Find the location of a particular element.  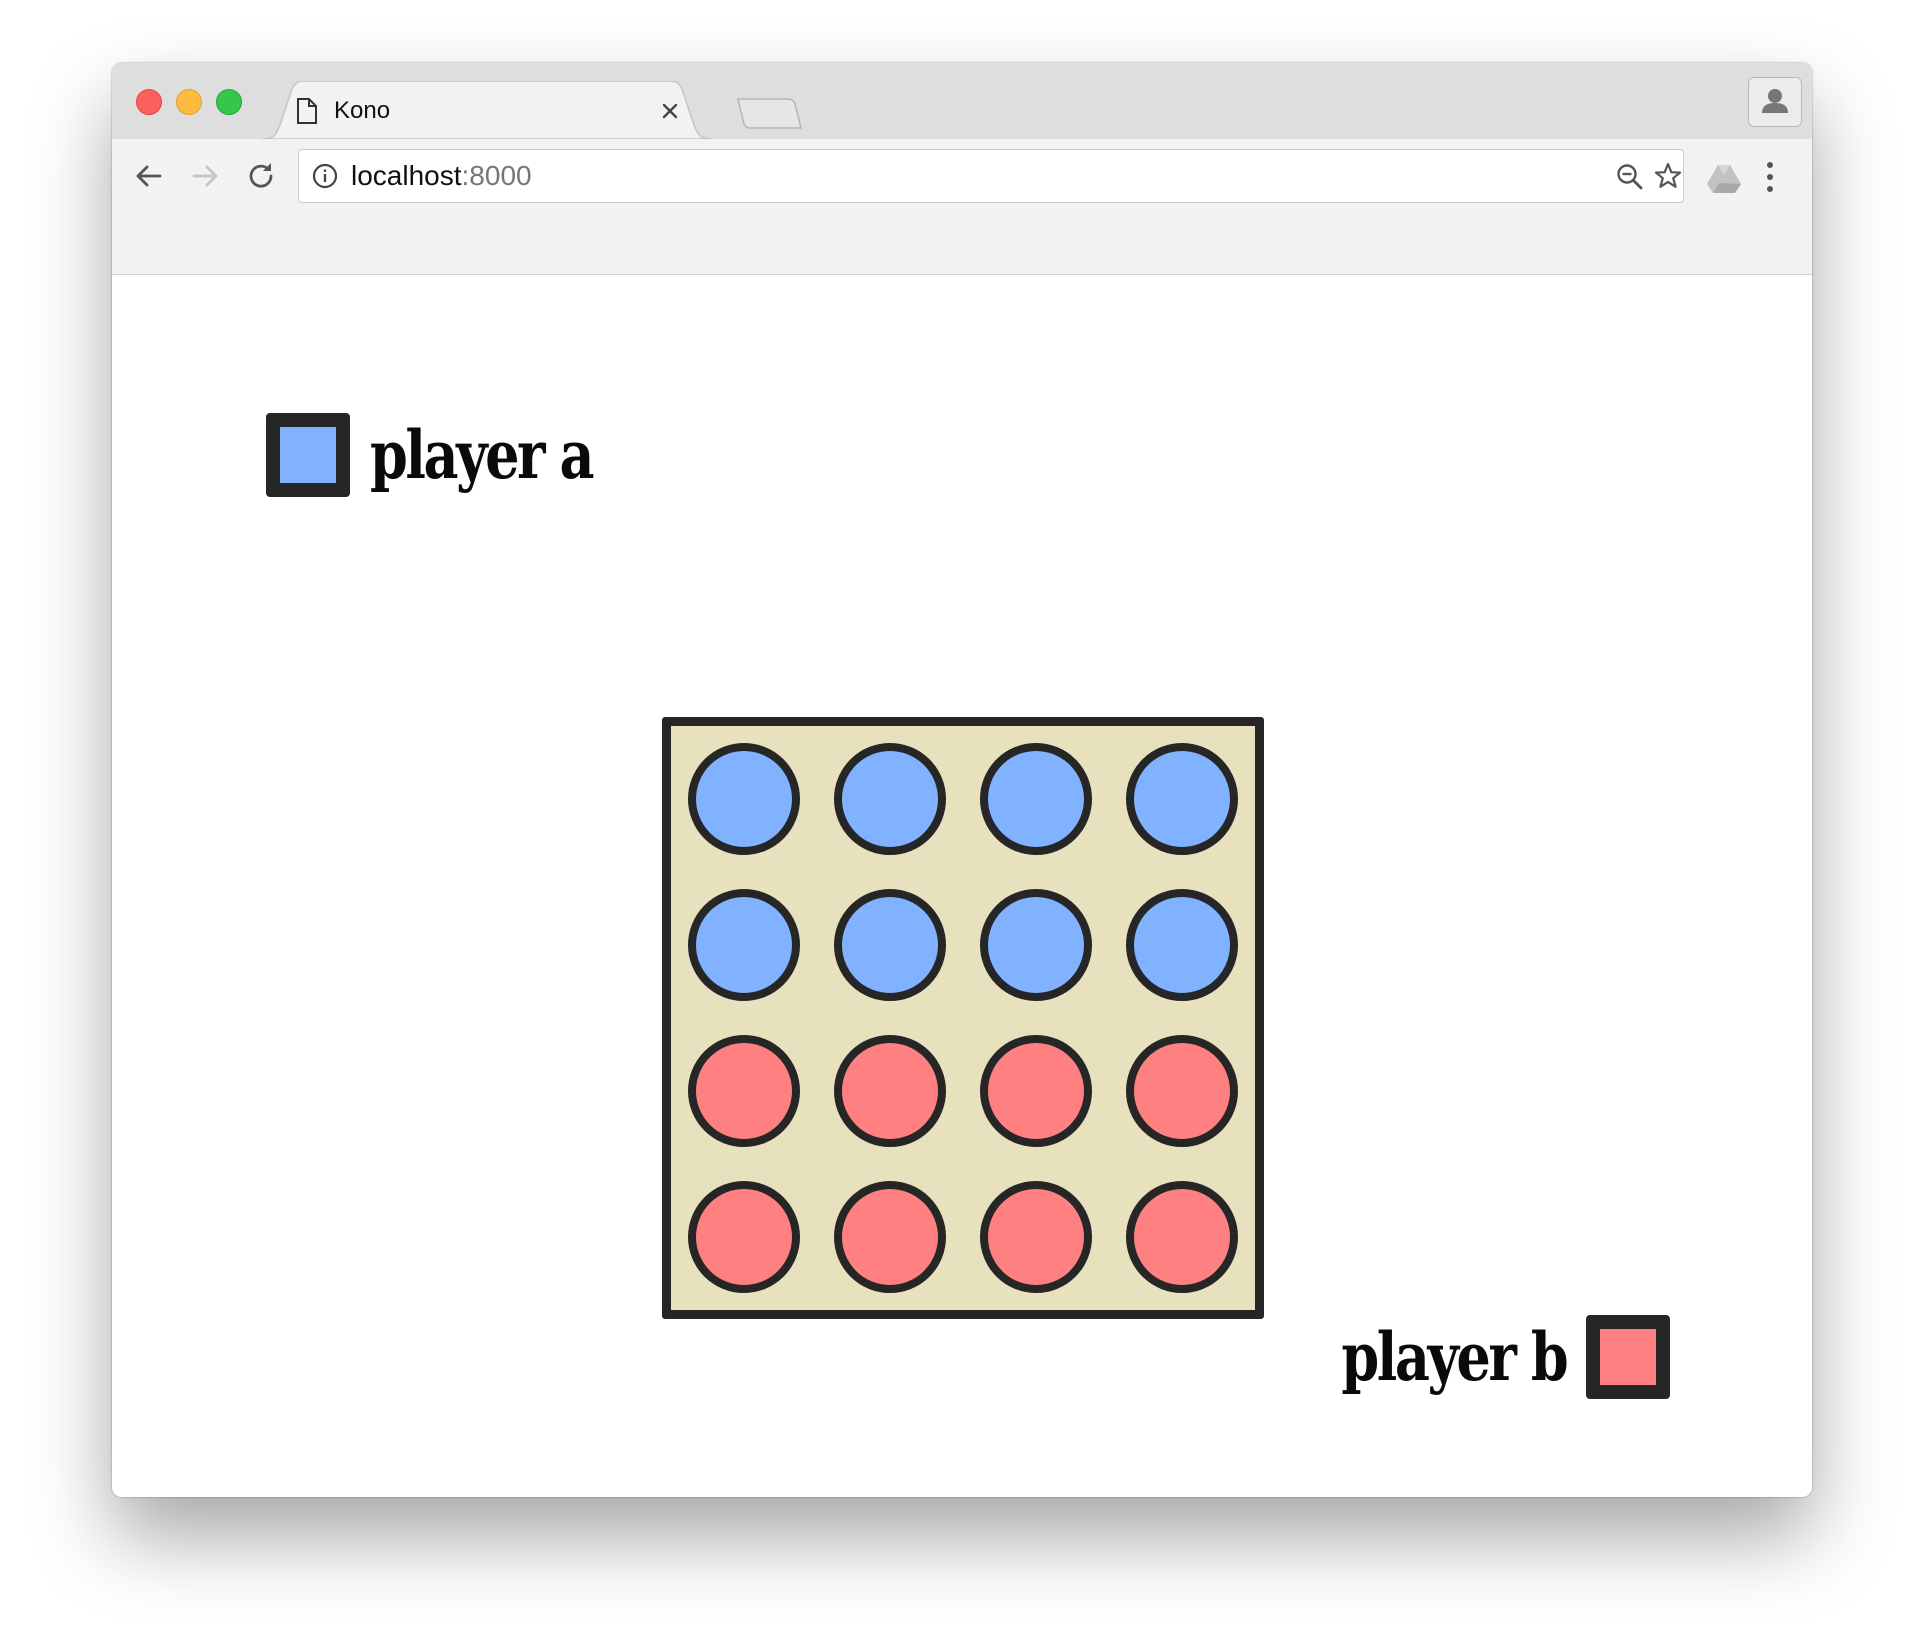

browser-toolbar: localhost:8000 is located at coordinates (962, 207).